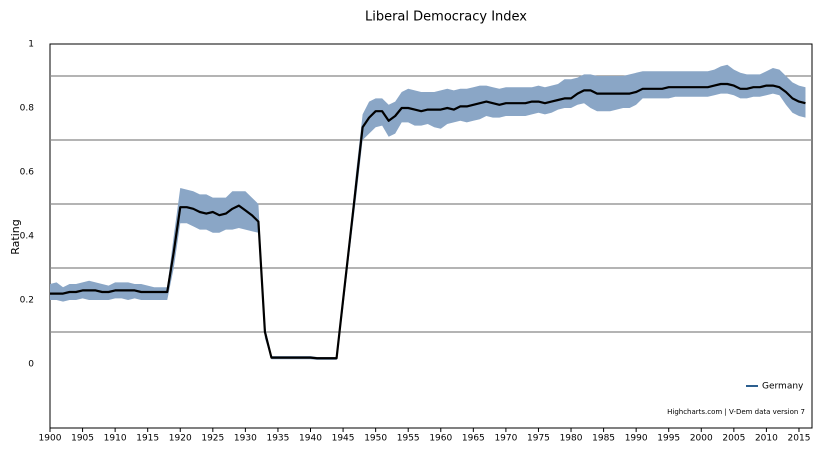  I want to click on x-tick-label: 1955, so click(408, 439).